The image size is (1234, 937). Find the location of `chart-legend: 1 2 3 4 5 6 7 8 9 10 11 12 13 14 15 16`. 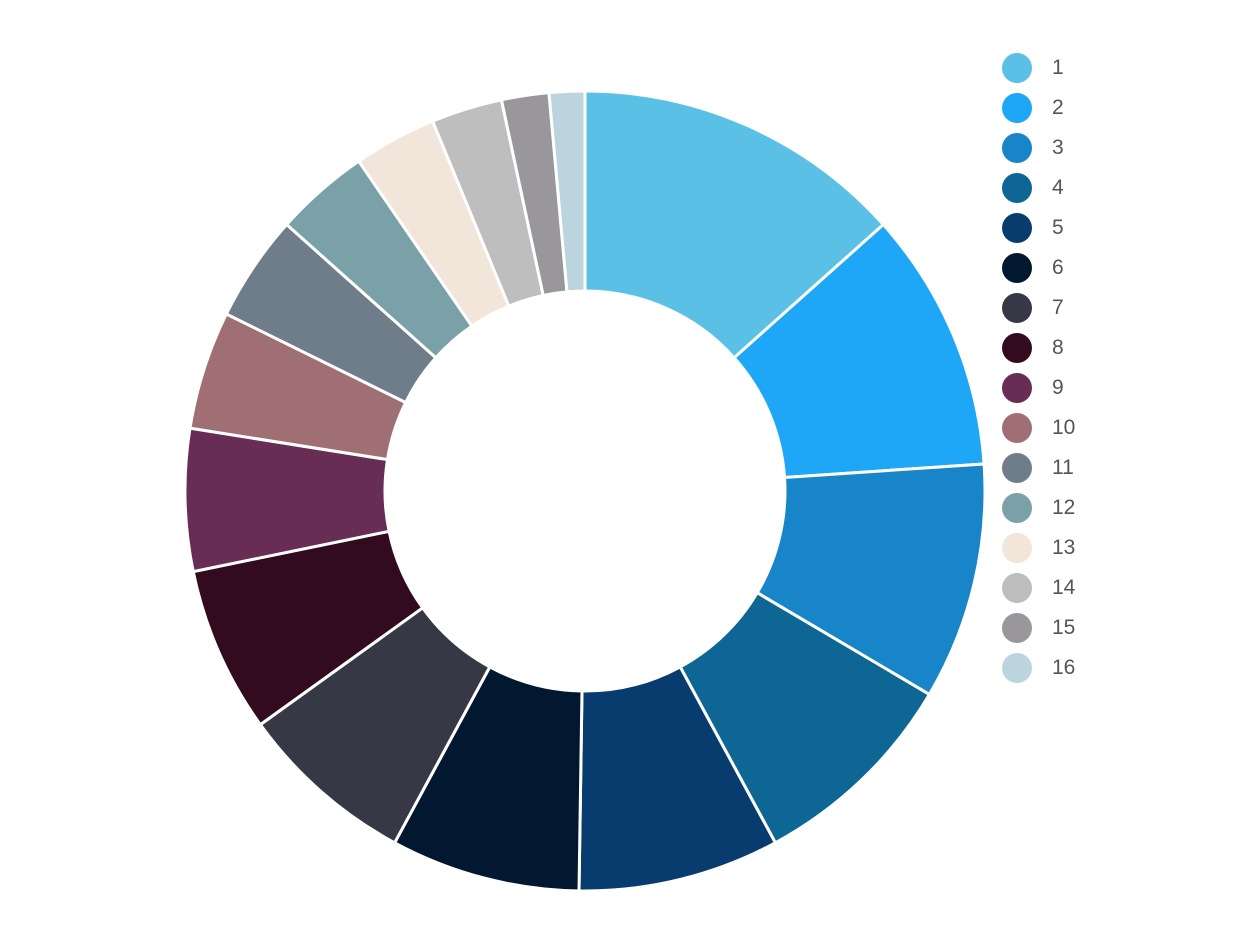

chart-legend: 1 2 3 4 5 6 7 8 9 10 11 12 13 14 15 16 is located at coordinates (1102, 368).